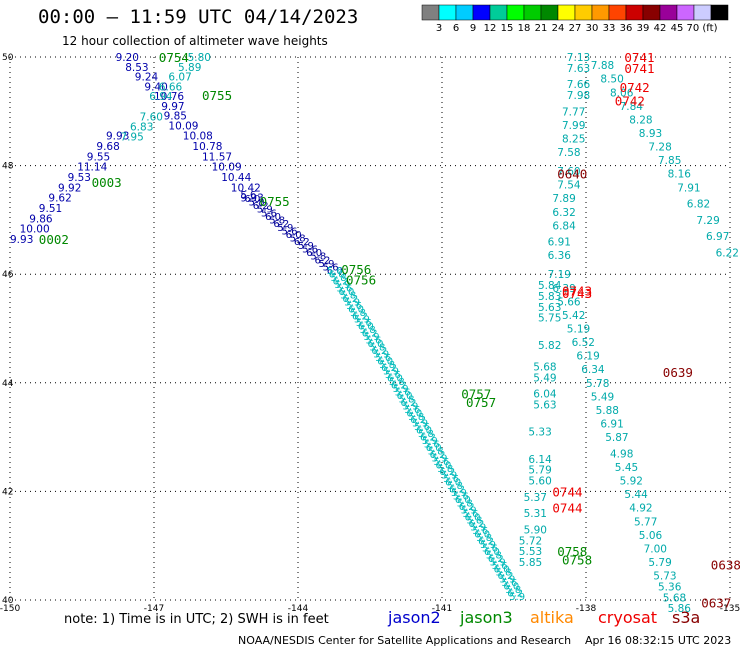 This screenshot has width=740, height=650. I want to click on swh-value: 10.42, so click(246, 188).